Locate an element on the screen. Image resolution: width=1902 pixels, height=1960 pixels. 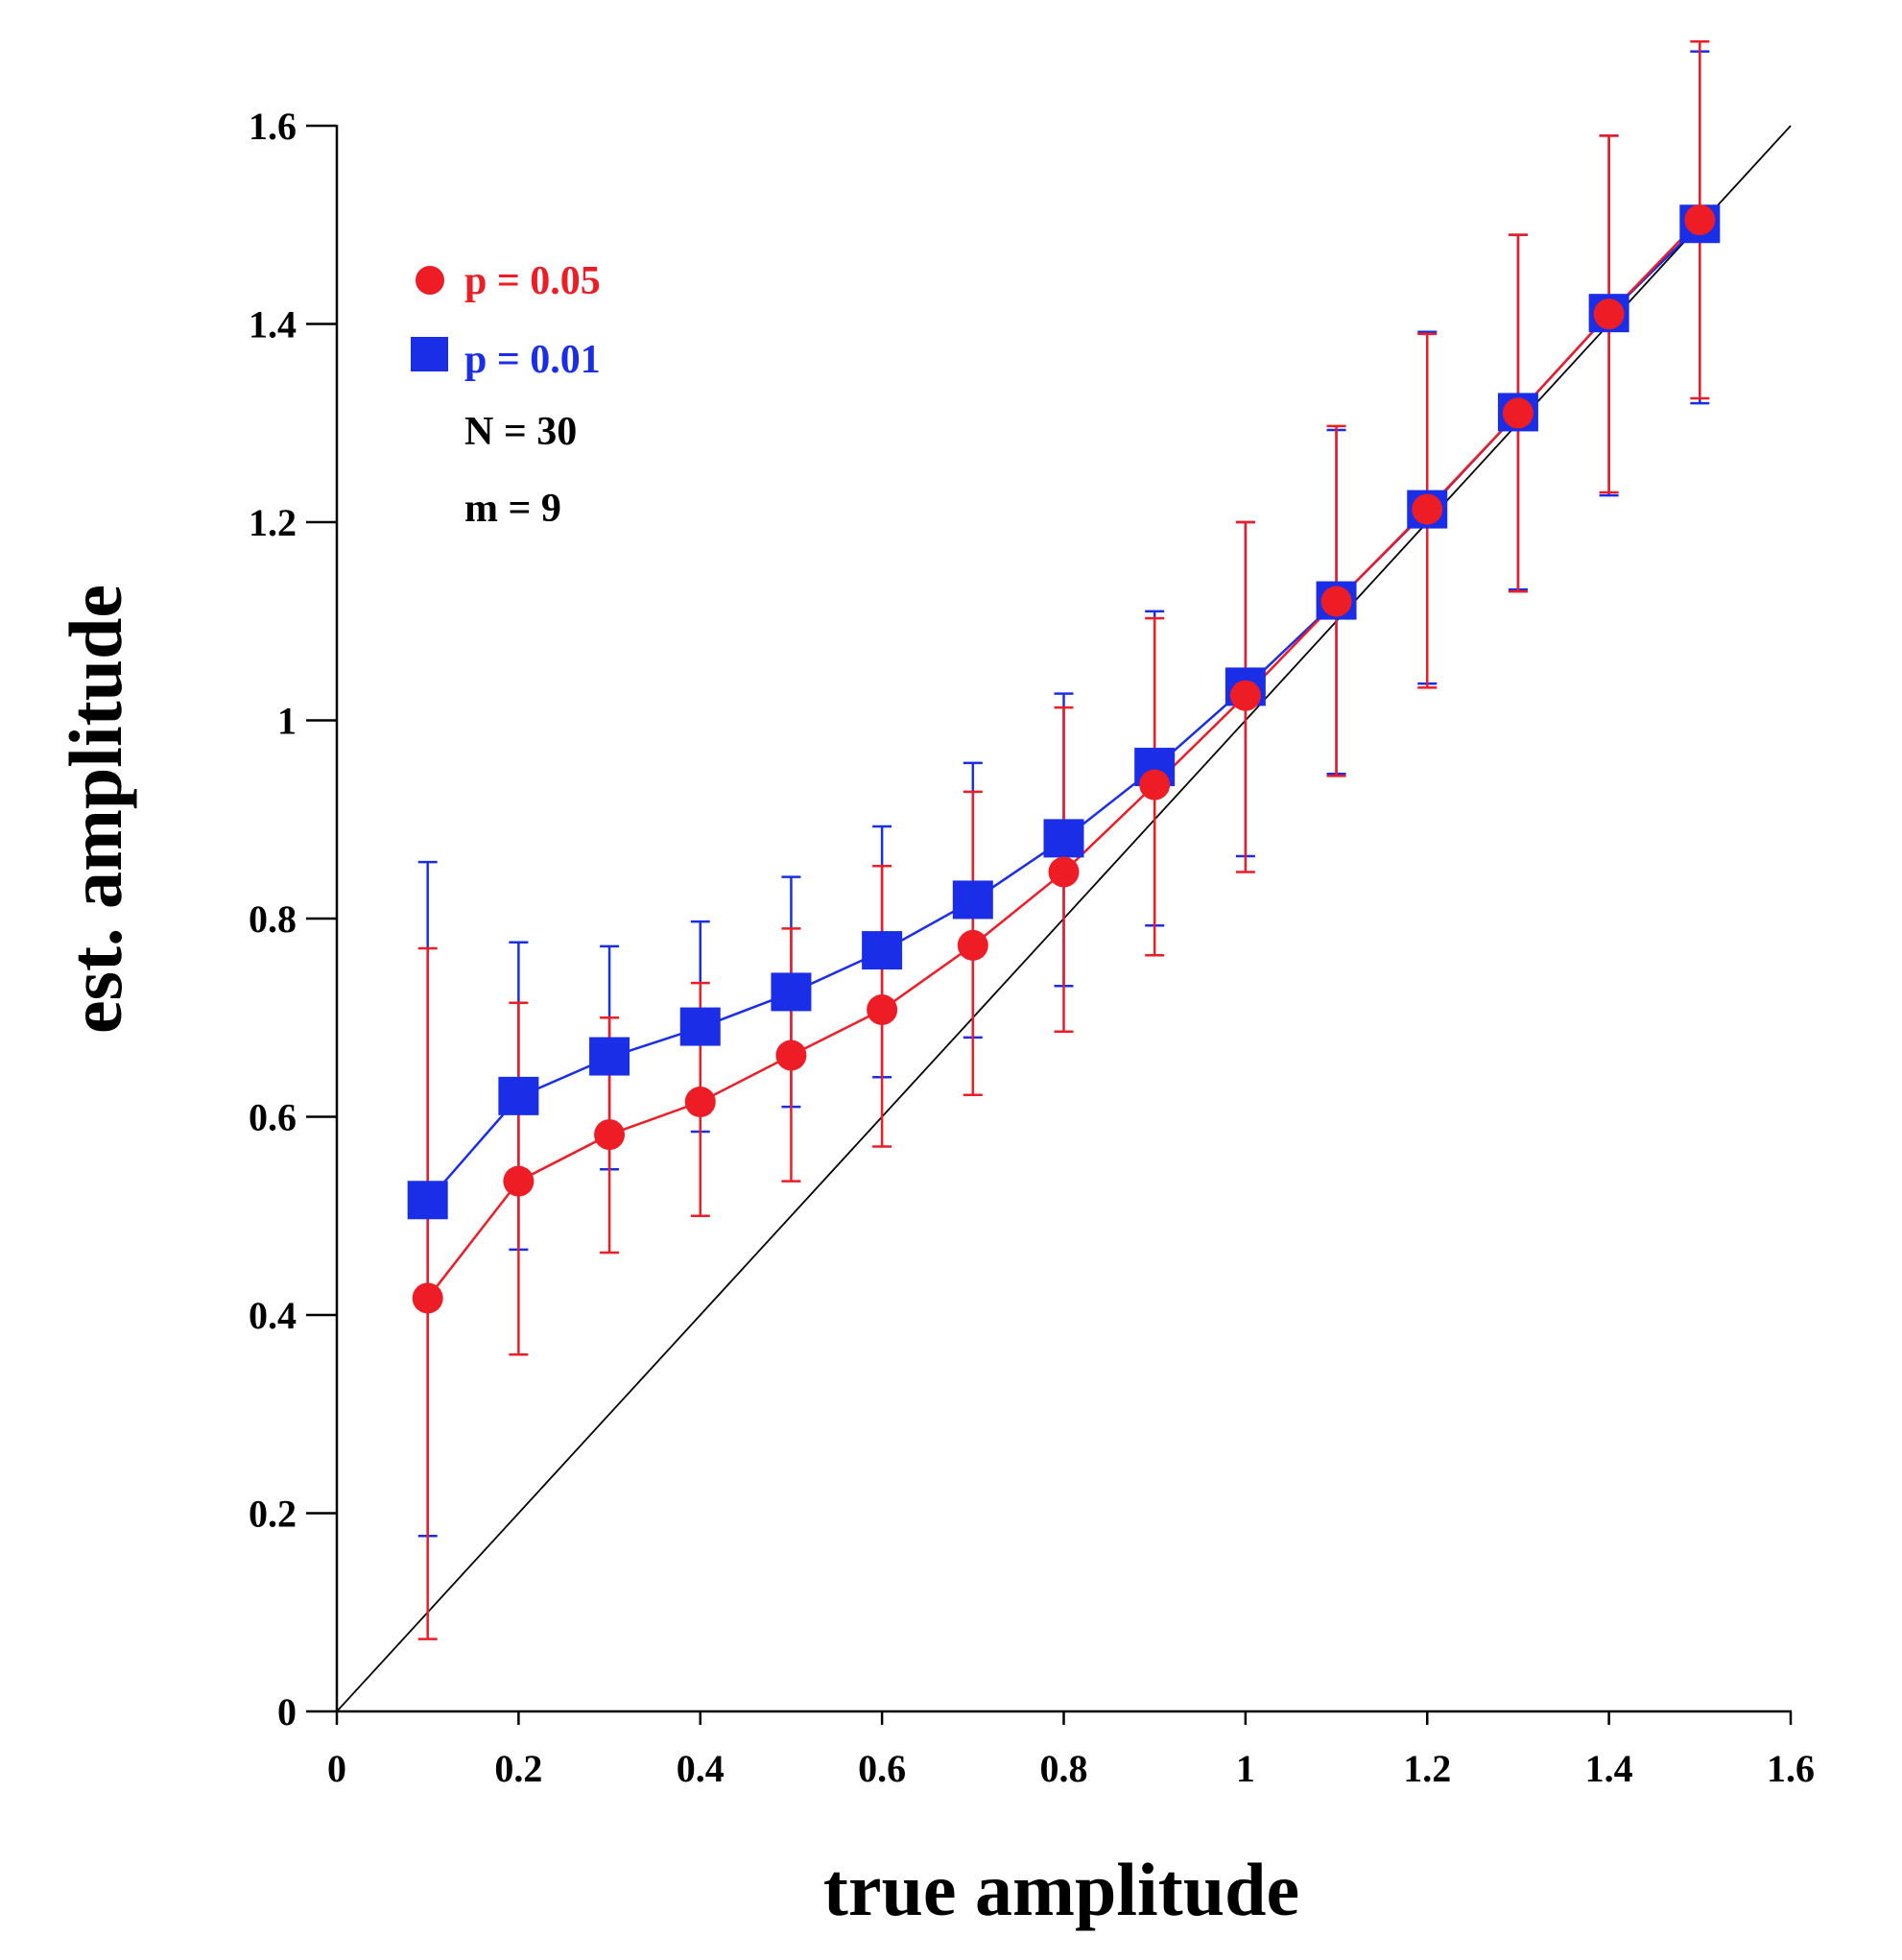
y-tick-label: 0 is located at coordinates (287, 1711).